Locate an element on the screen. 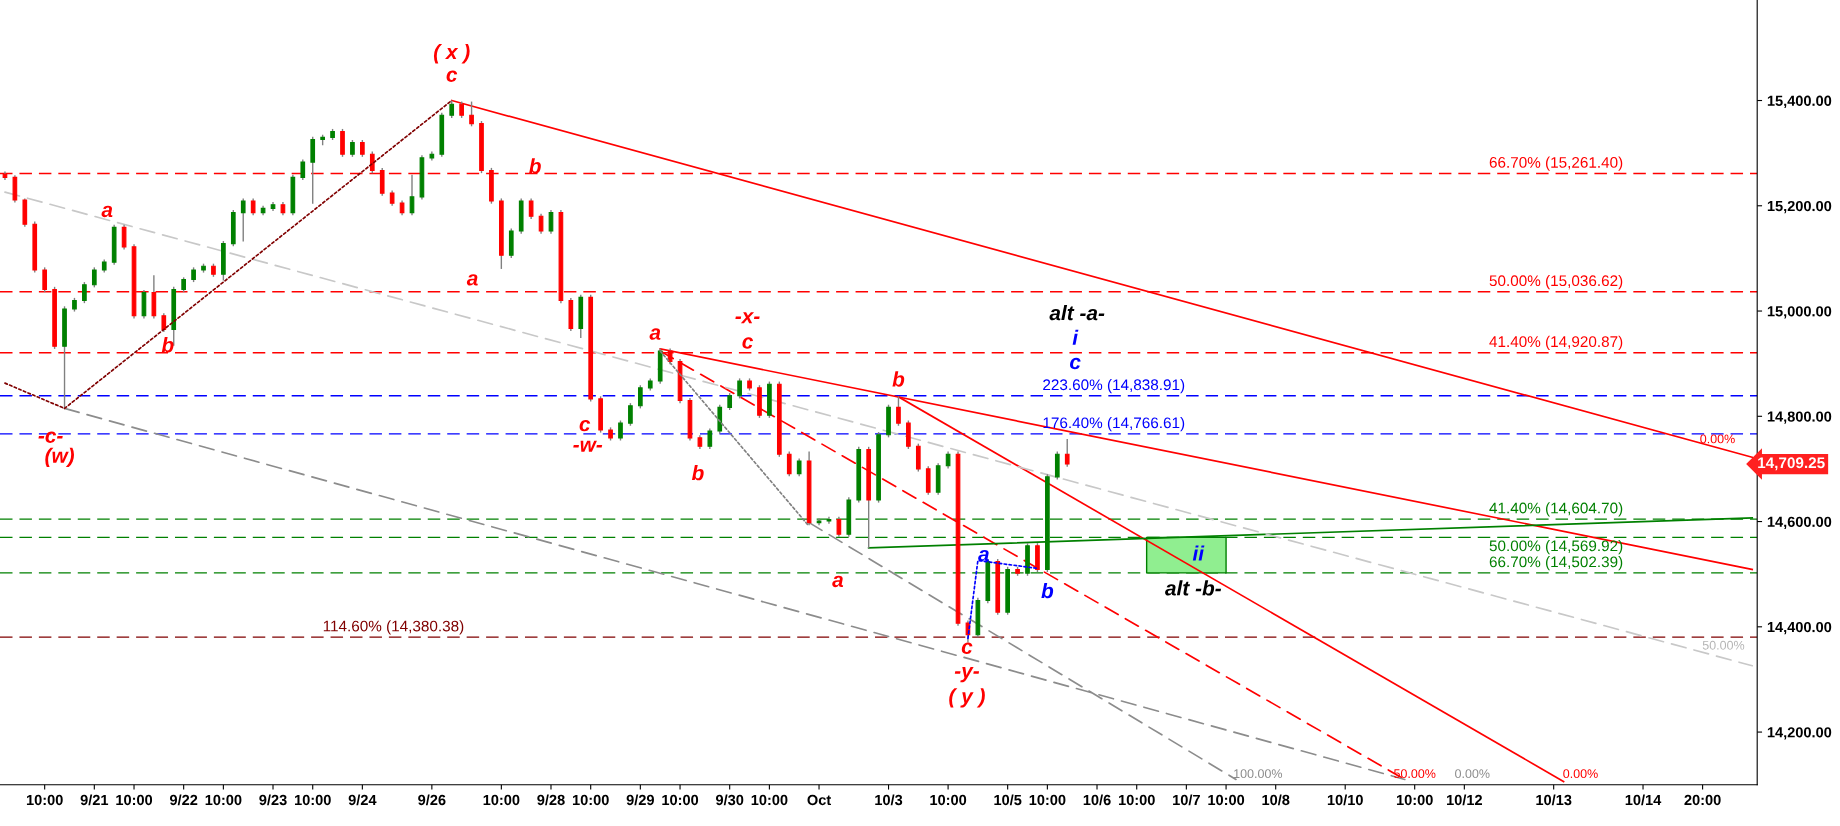 Image resolution: width=1840 pixels, height=826 pixels. y-tick-label: 15,400.00 is located at coordinates (1799, 102).